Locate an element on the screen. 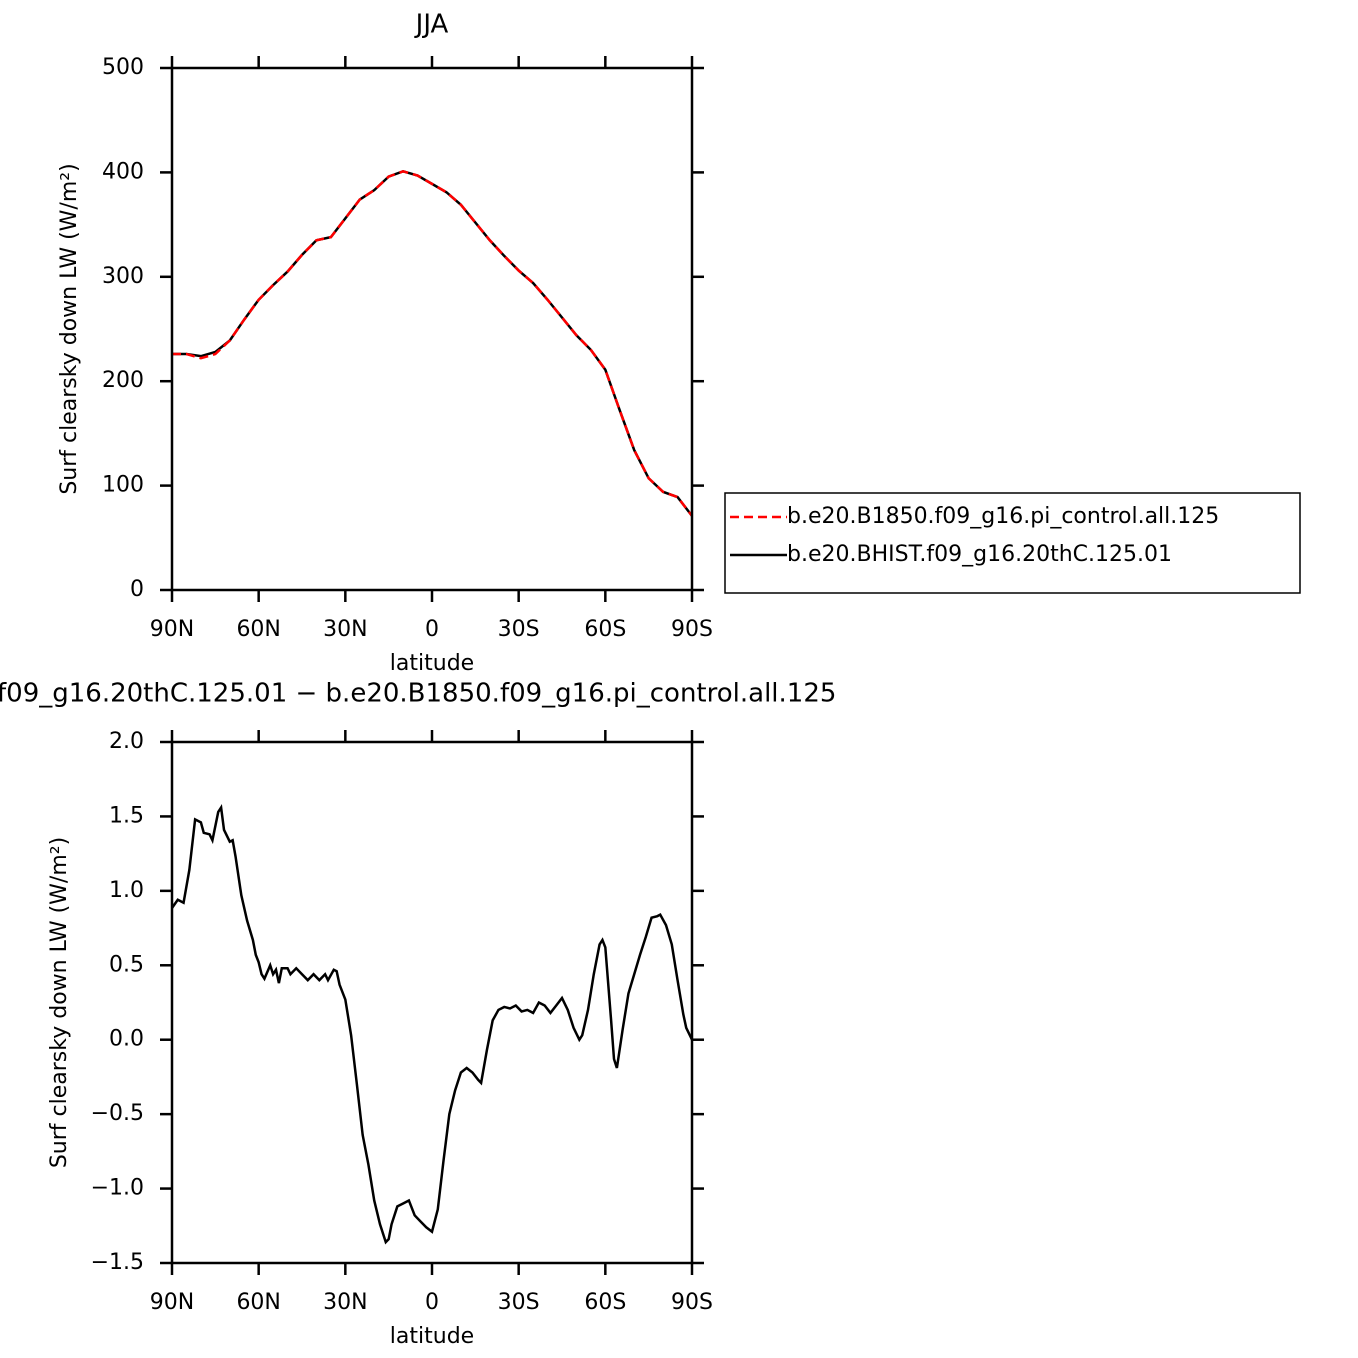 The height and width of the screenshot is (1358, 1358). y-tick-label: 2.0 is located at coordinates (126, 741).